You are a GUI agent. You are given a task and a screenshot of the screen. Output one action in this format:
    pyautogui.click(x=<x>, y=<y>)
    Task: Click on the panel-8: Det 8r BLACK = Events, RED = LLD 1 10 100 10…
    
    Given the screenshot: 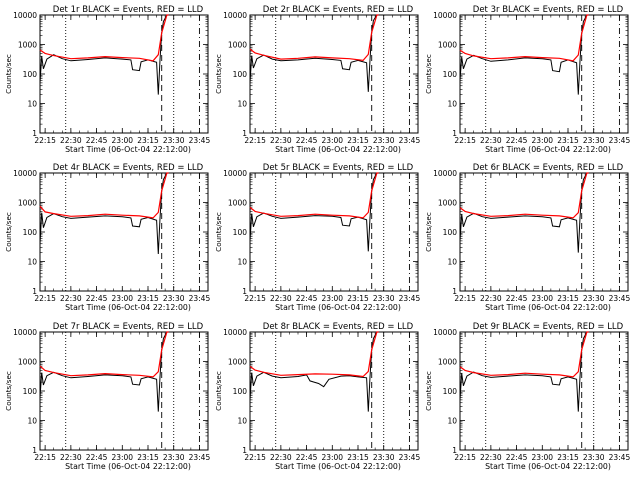 What is the action you would take?
    pyautogui.click(x=317, y=396)
    